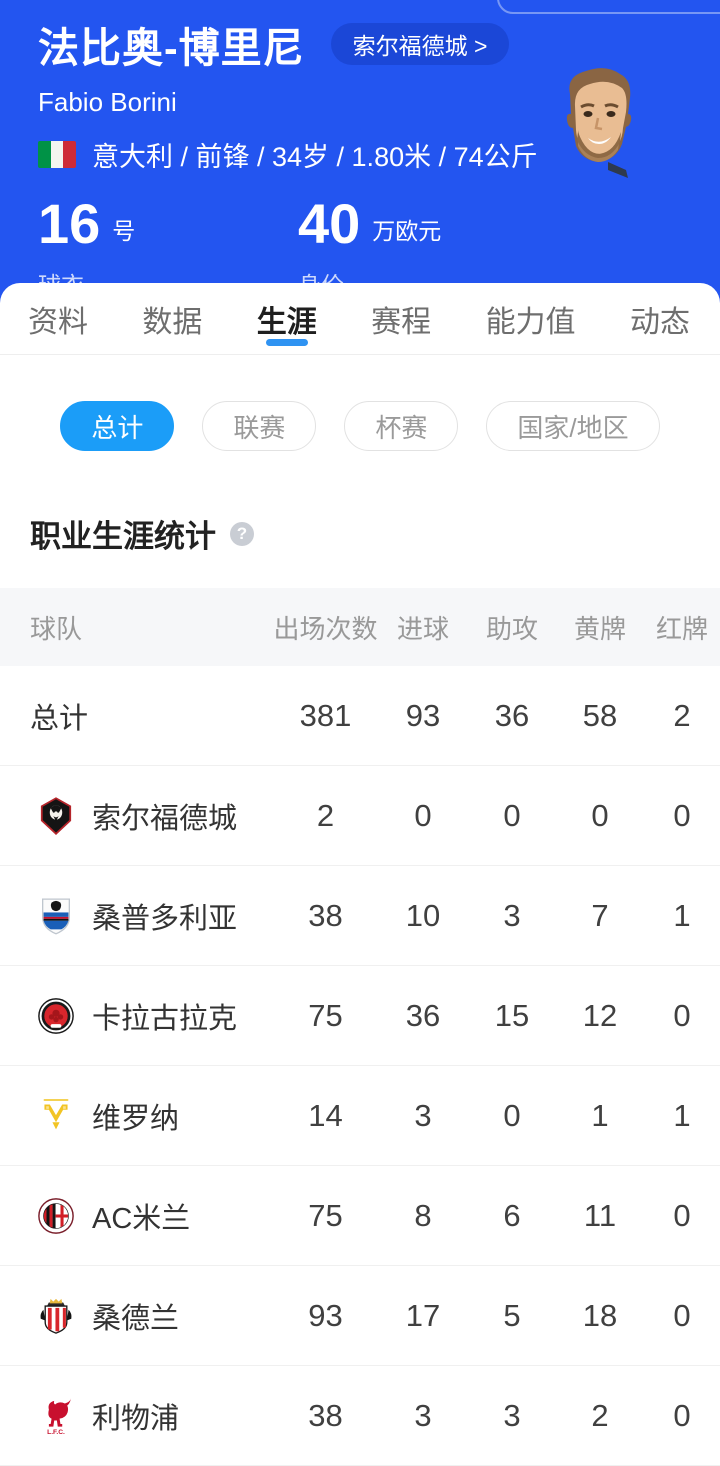 This screenshot has height=1466, width=720. What do you see at coordinates (511, 628) in the screenshot?
I see `column-assists: 助攻` at bounding box center [511, 628].